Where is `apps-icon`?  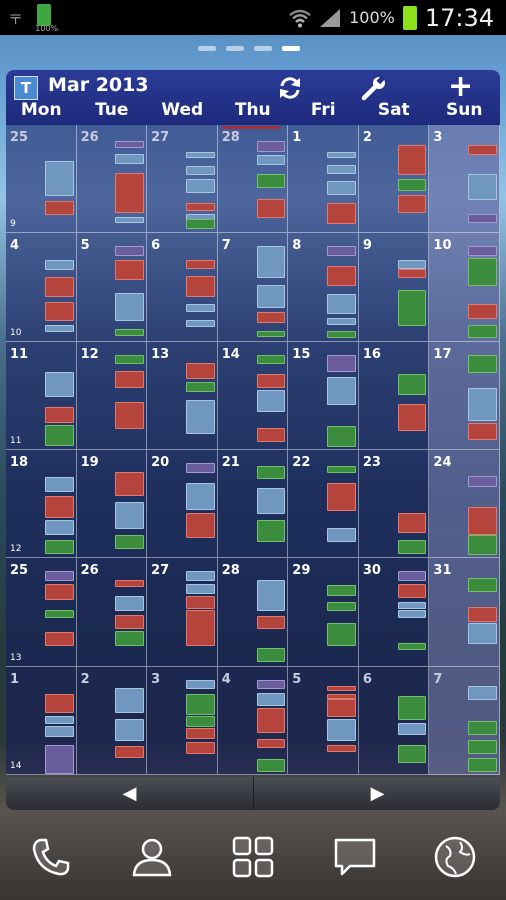
apps-icon is located at coordinates (253, 857).